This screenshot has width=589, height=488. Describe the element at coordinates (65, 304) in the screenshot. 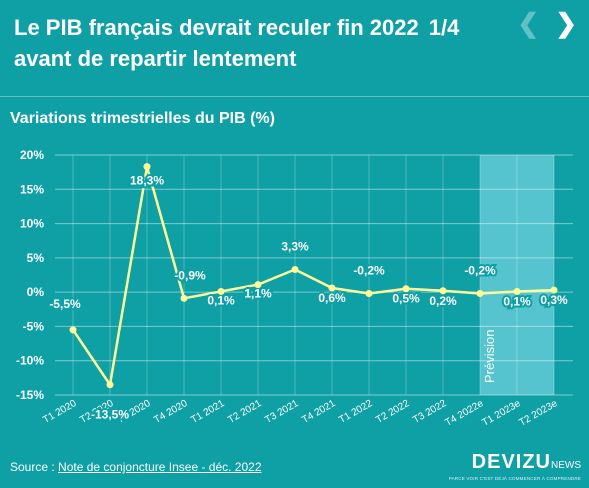

I see `data-label: -5,5%` at that location.